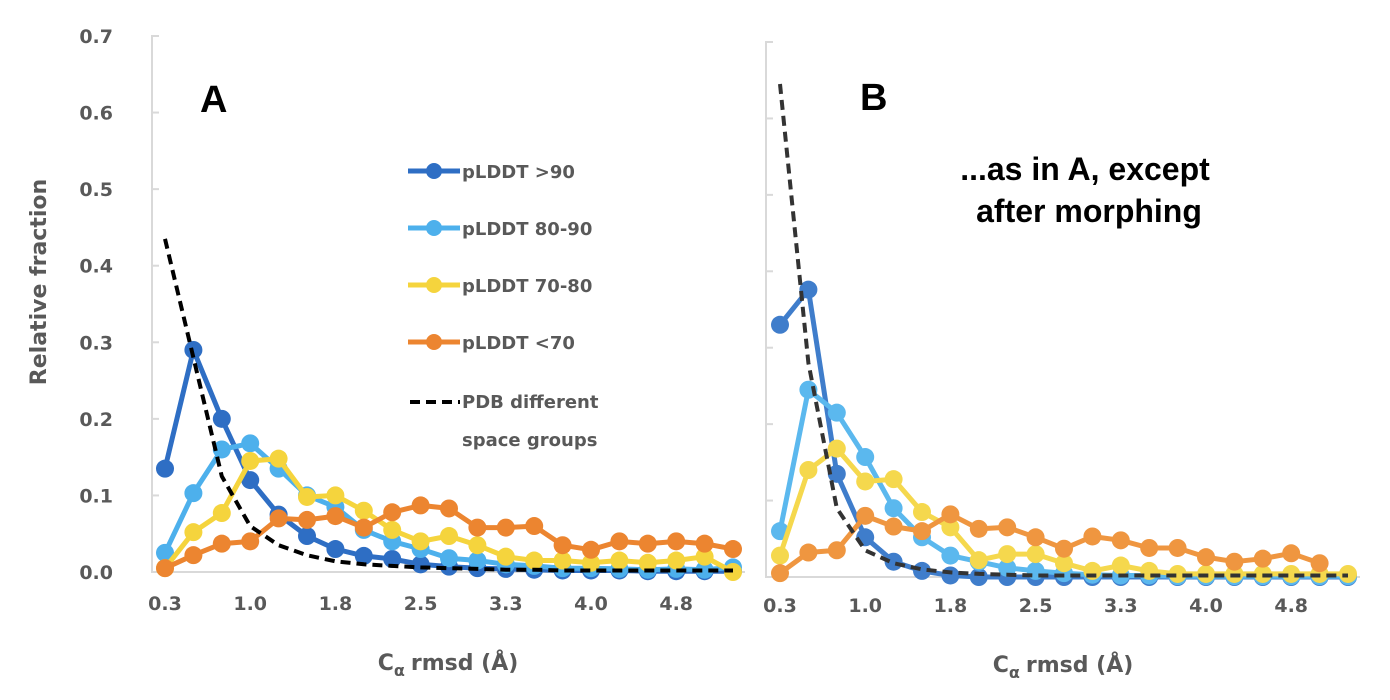 The image size is (1390, 700). Describe the element at coordinates (1063, 667) in the screenshot. I see `x-axis-title-b: Cα rmsd (Å)` at that location.